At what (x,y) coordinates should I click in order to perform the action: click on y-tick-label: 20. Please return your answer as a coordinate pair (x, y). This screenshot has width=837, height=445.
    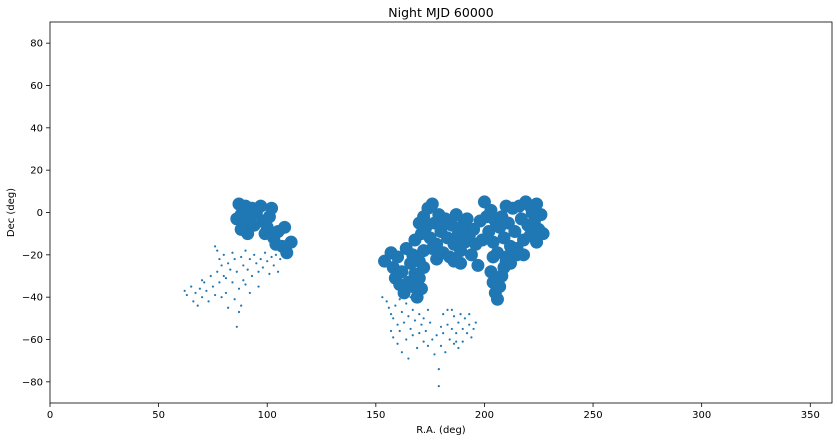
    Looking at the image, I should click on (36, 171).